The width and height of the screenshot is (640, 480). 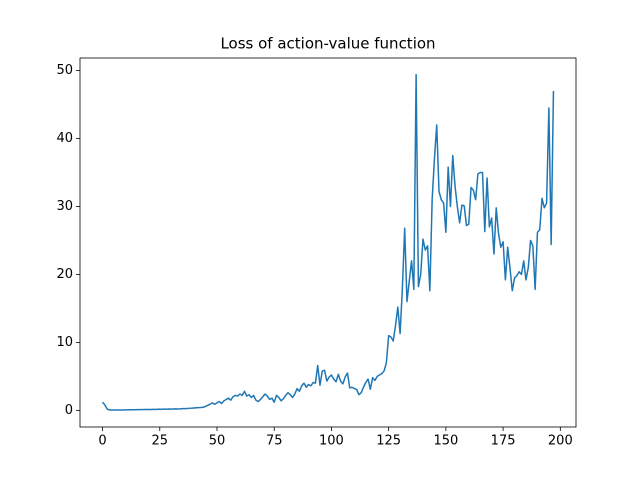 What do you see at coordinates (503, 441) in the screenshot?
I see `x-tick-label: 175` at bounding box center [503, 441].